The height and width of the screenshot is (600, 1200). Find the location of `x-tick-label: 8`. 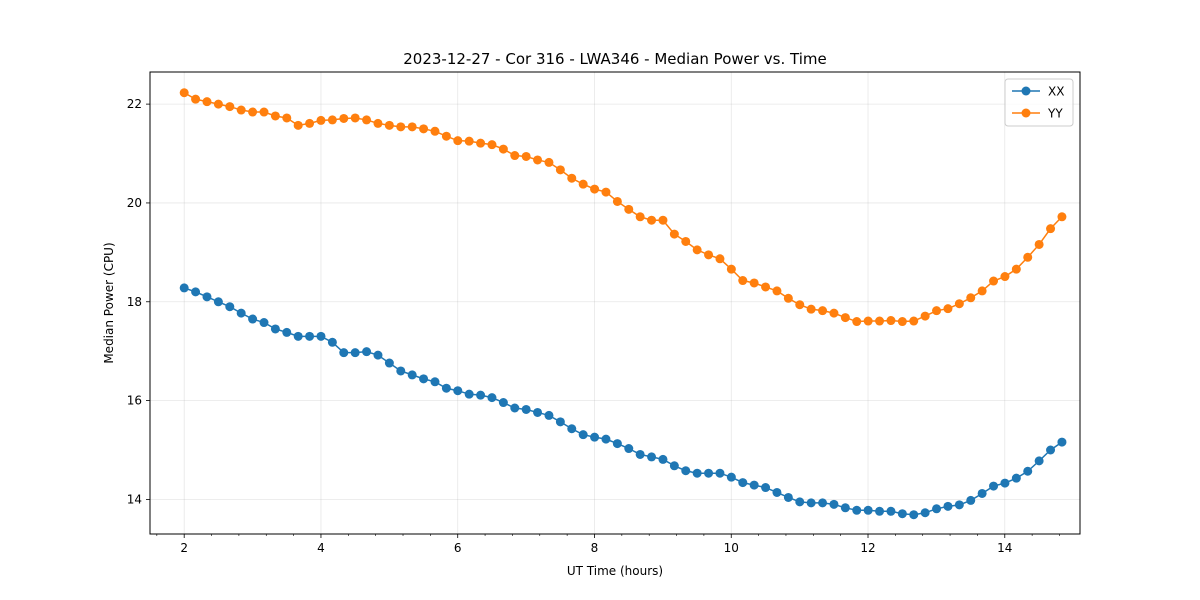

x-tick-label: 8 is located at coordinates (595, 548).